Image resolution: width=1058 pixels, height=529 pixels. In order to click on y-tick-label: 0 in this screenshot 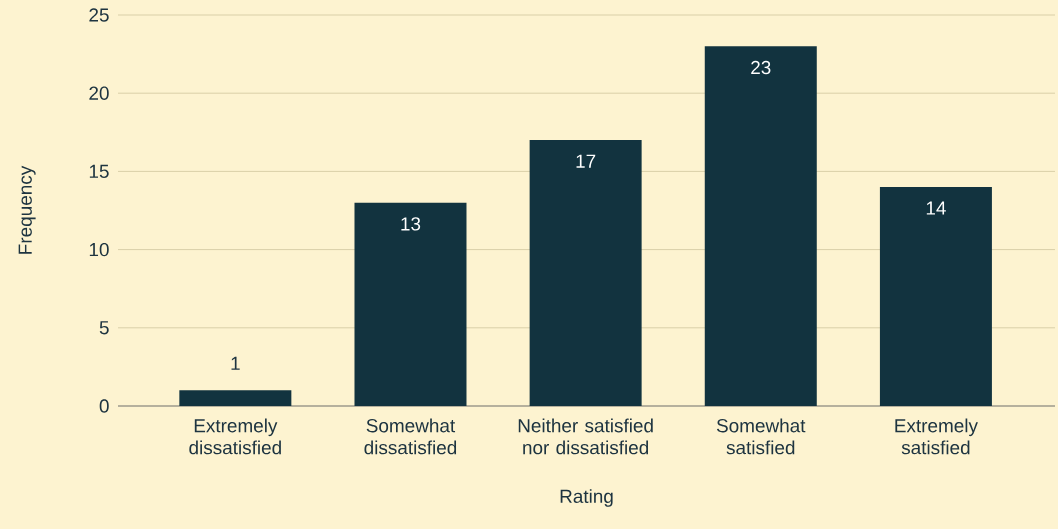, I will do `click(104, 406)`.